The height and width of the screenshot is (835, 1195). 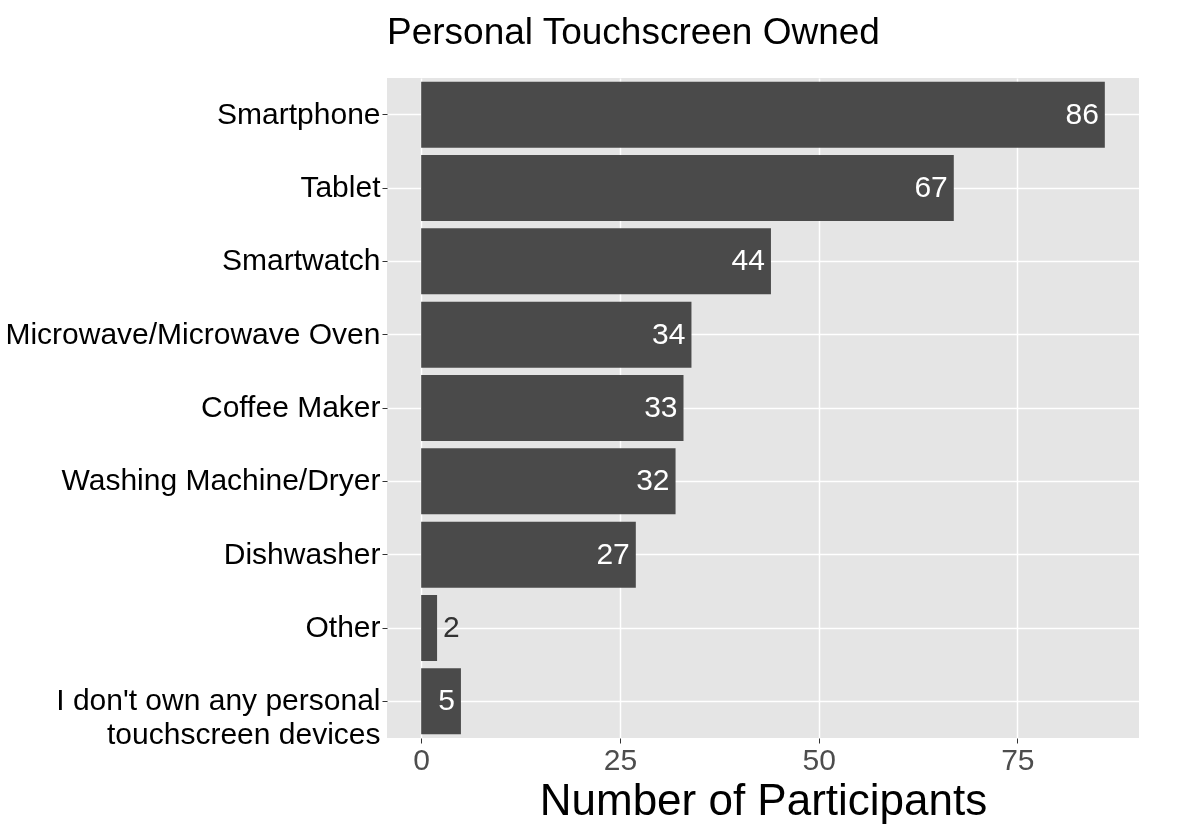 What do you see at coordinates (451, 626) in the screenshot?
I see `data-label: 2` at bounding box center [451, 626].